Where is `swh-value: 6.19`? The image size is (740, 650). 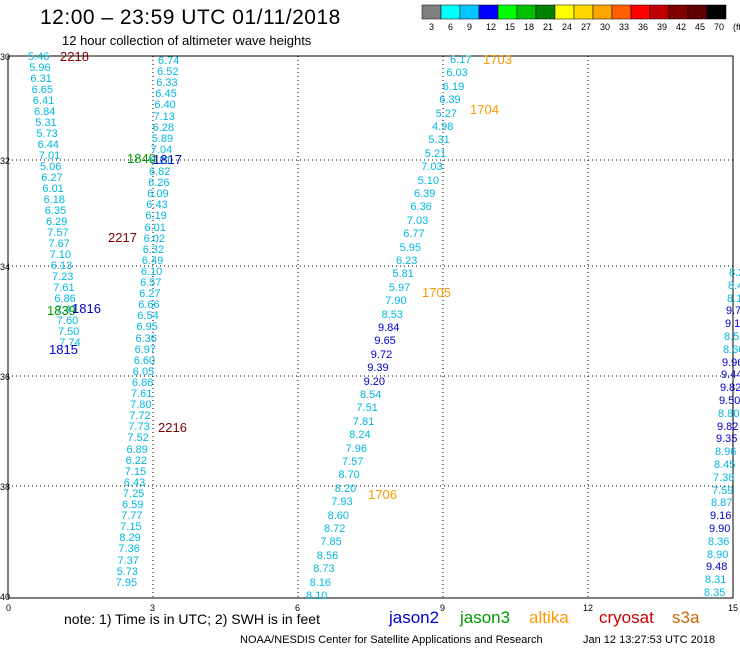 swh-value: 6.19 is located at coordinates (453, 86).